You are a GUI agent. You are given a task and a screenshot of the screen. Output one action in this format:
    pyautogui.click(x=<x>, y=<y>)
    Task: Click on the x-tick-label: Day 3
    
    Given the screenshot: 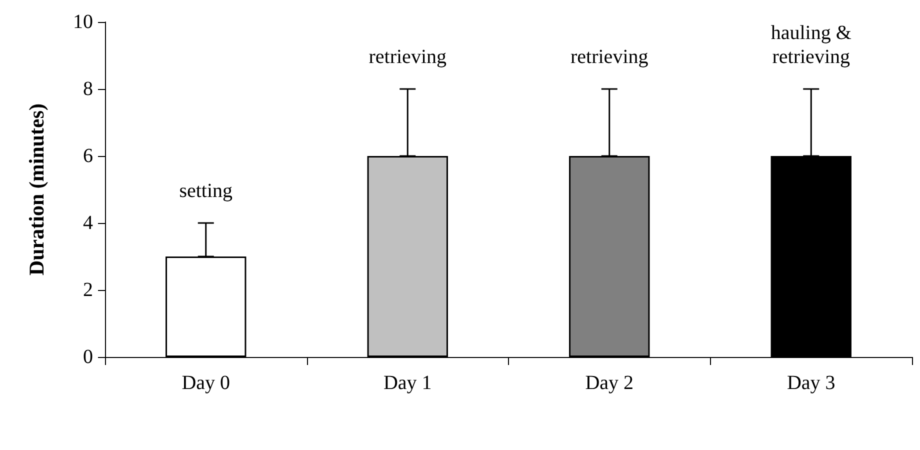 What is the action you would take?
    pyautogui.click(x=811, y=383)
    